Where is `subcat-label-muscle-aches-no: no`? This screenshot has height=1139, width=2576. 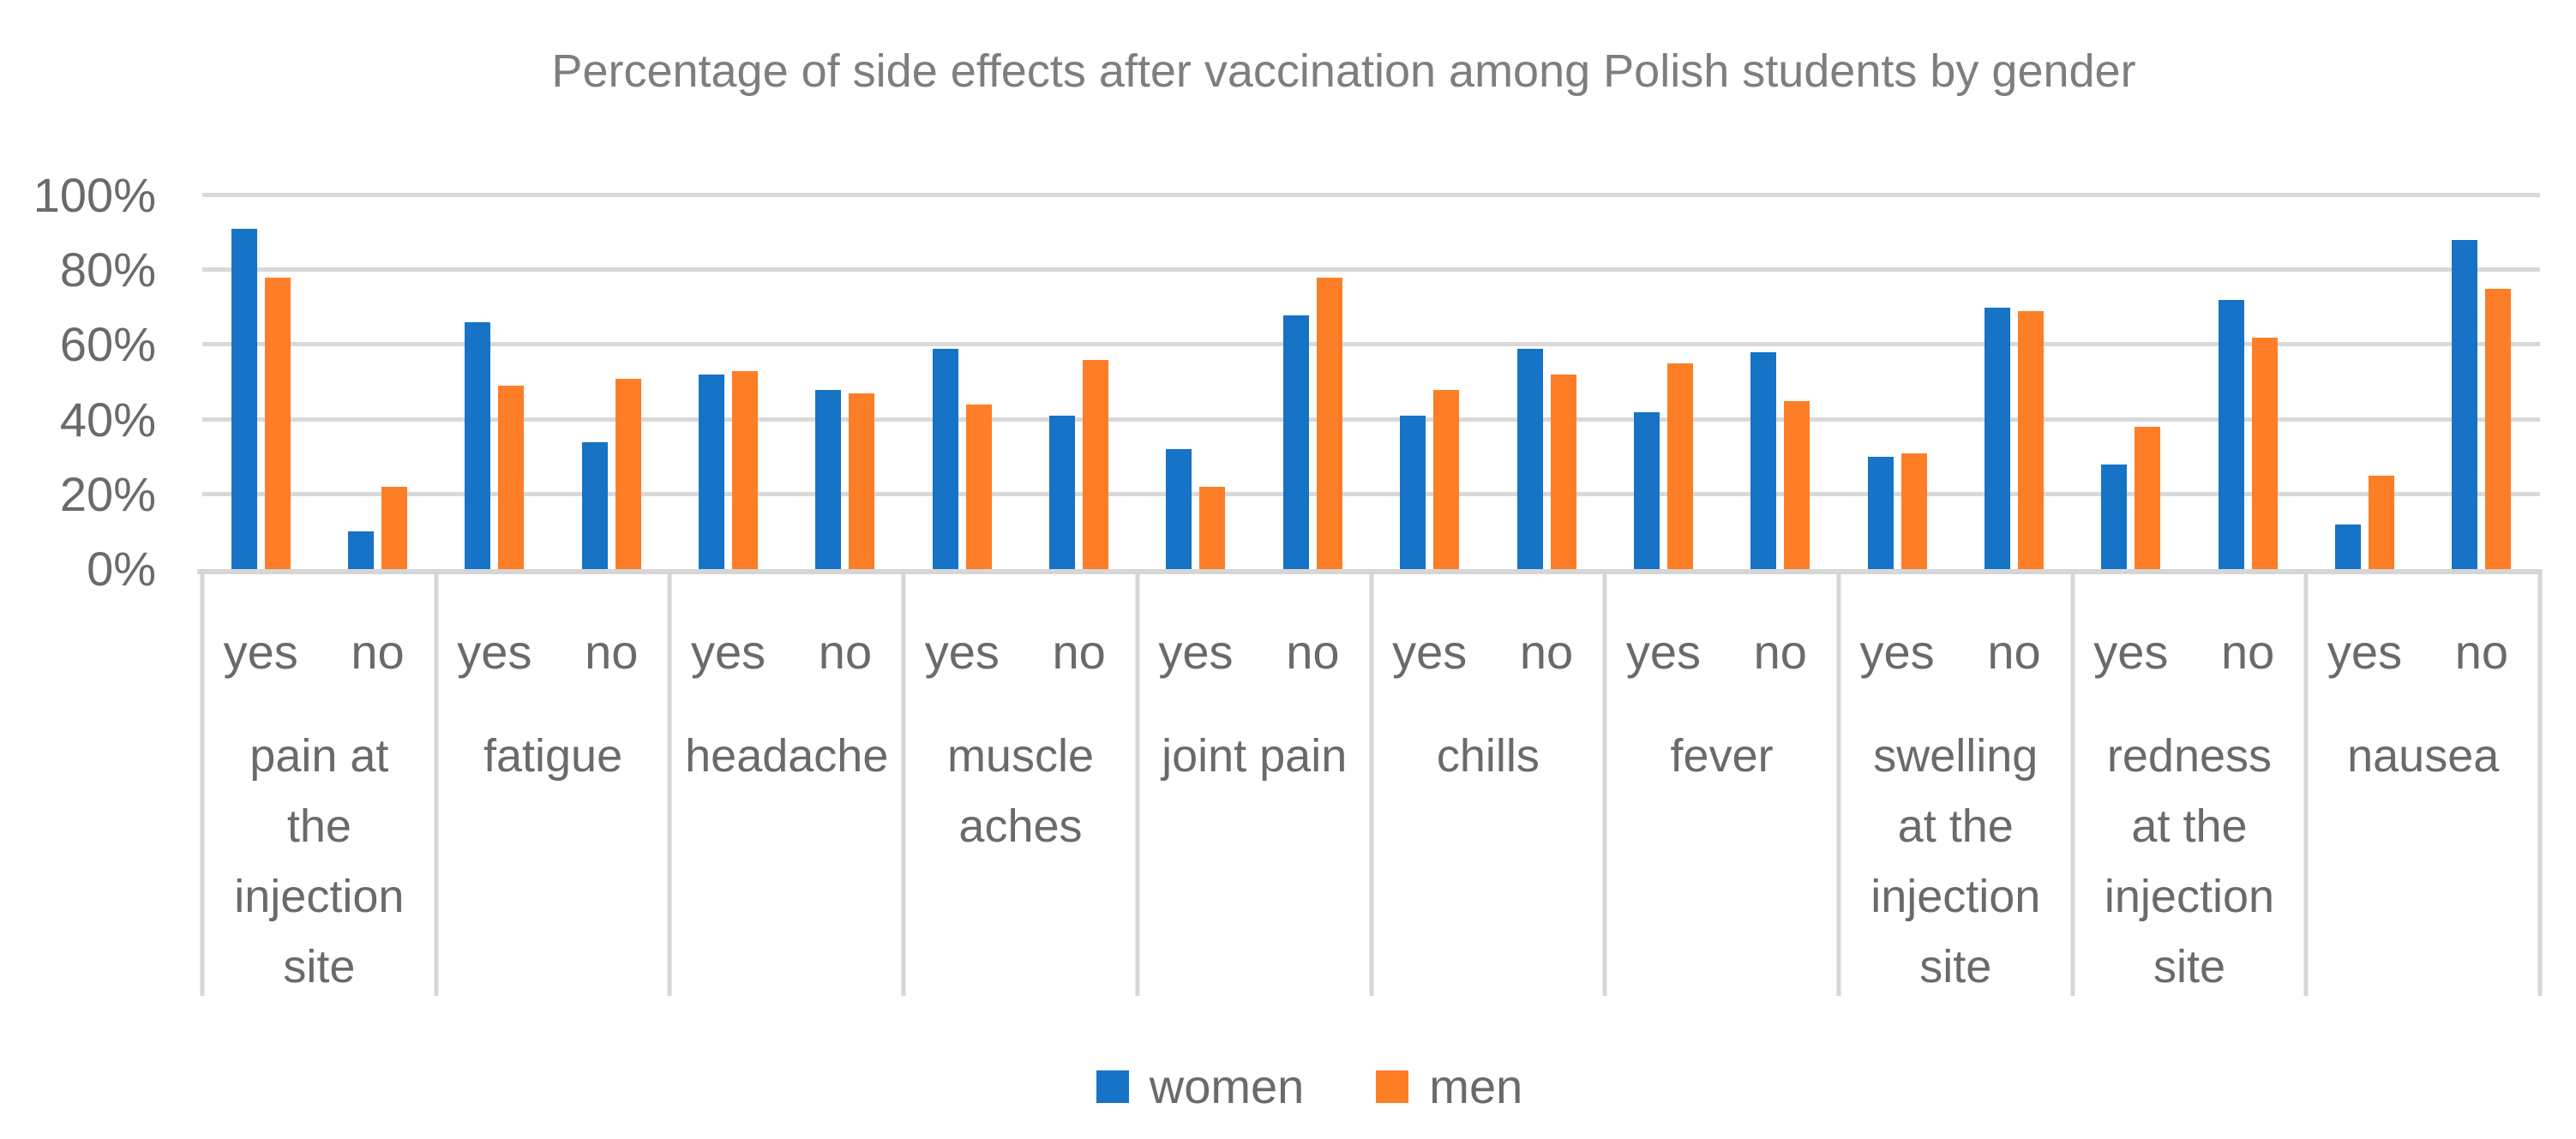
subcat-label-muscle-aches-no: no is located at coordinates (1079, 652).